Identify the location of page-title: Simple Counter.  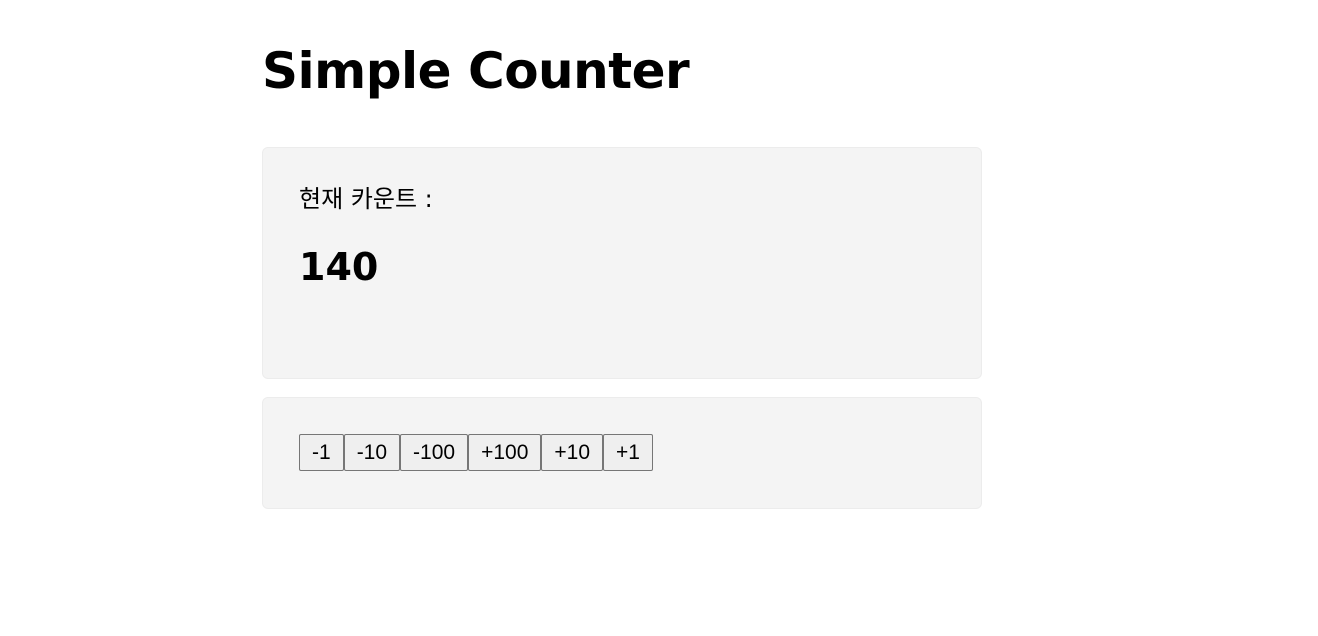
(476, 71).